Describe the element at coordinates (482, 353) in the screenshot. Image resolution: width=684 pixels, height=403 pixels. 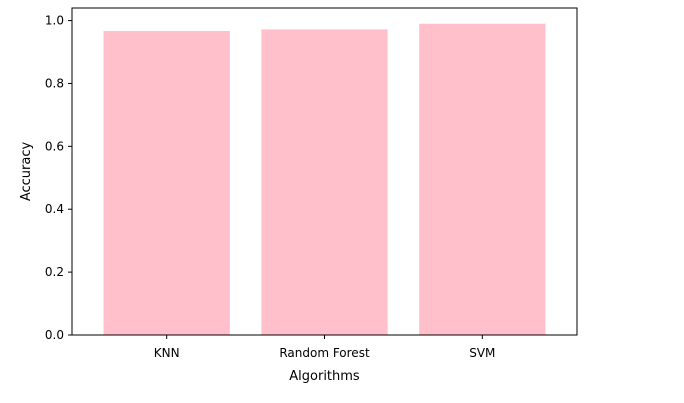
I see `x-tick-label: SVM` at that location.